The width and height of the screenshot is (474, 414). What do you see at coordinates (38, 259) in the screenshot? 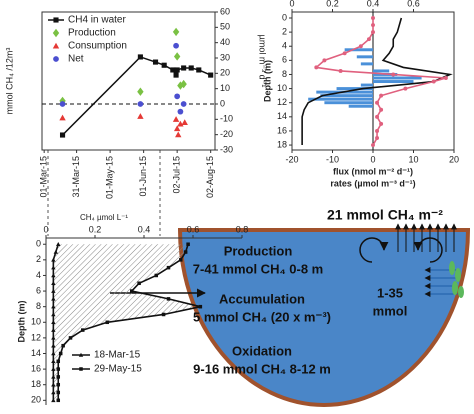
I see `y-tick-label: 2` at bounding box center [38, 259].